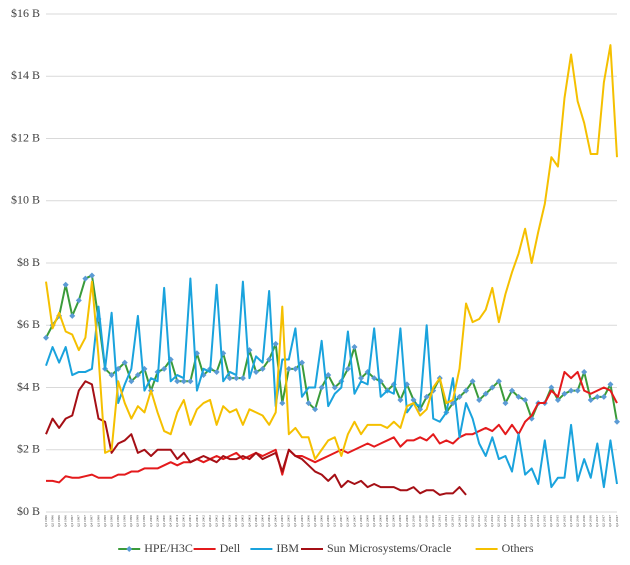 The width and height of the screenshot is (630, 565). I want to click on x-tick-label: Q2 2007, so click(341, 521).